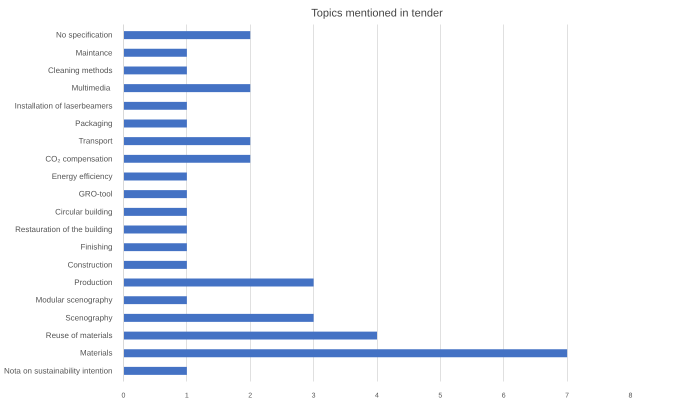  What do you see at coordinates (96, 247) in the screenshot?
I see `y-tick-label: Finishing` at bounding box center [96, 247].